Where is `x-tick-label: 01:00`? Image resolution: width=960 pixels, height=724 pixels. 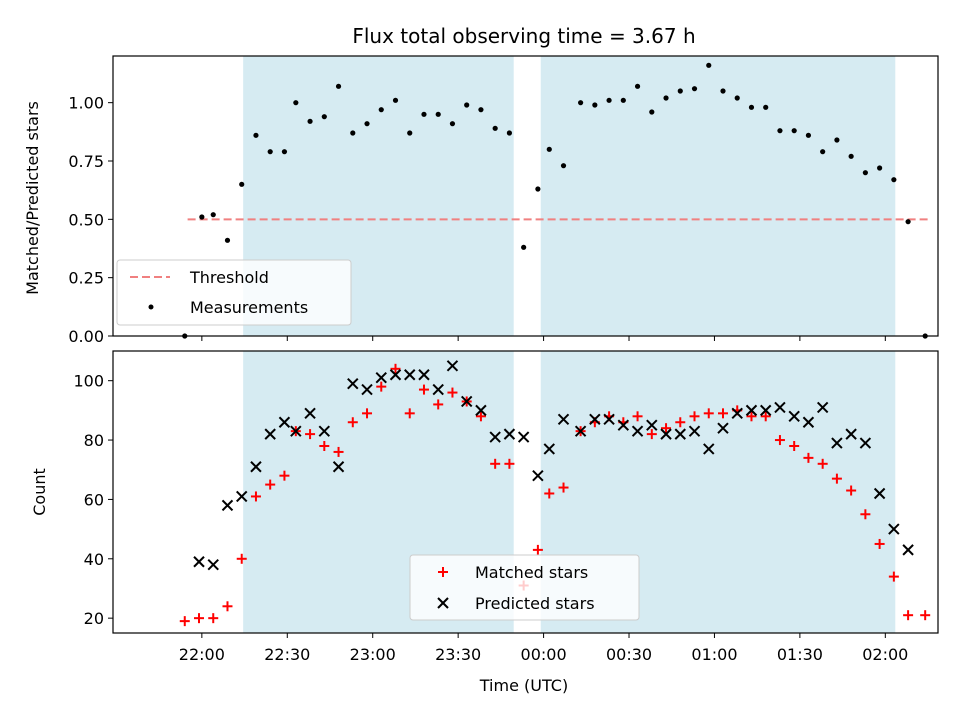 x-tick-label: 01:00 is located at coordinates (714, 654).